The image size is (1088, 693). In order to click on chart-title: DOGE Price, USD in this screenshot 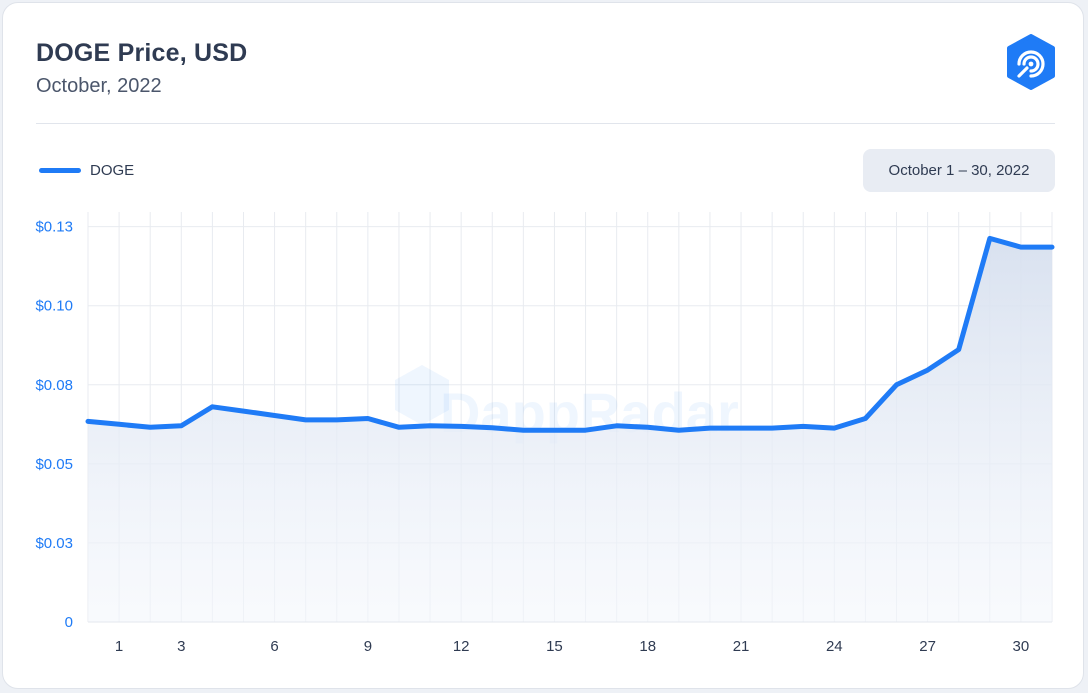, I will do `click(142, 53)`.